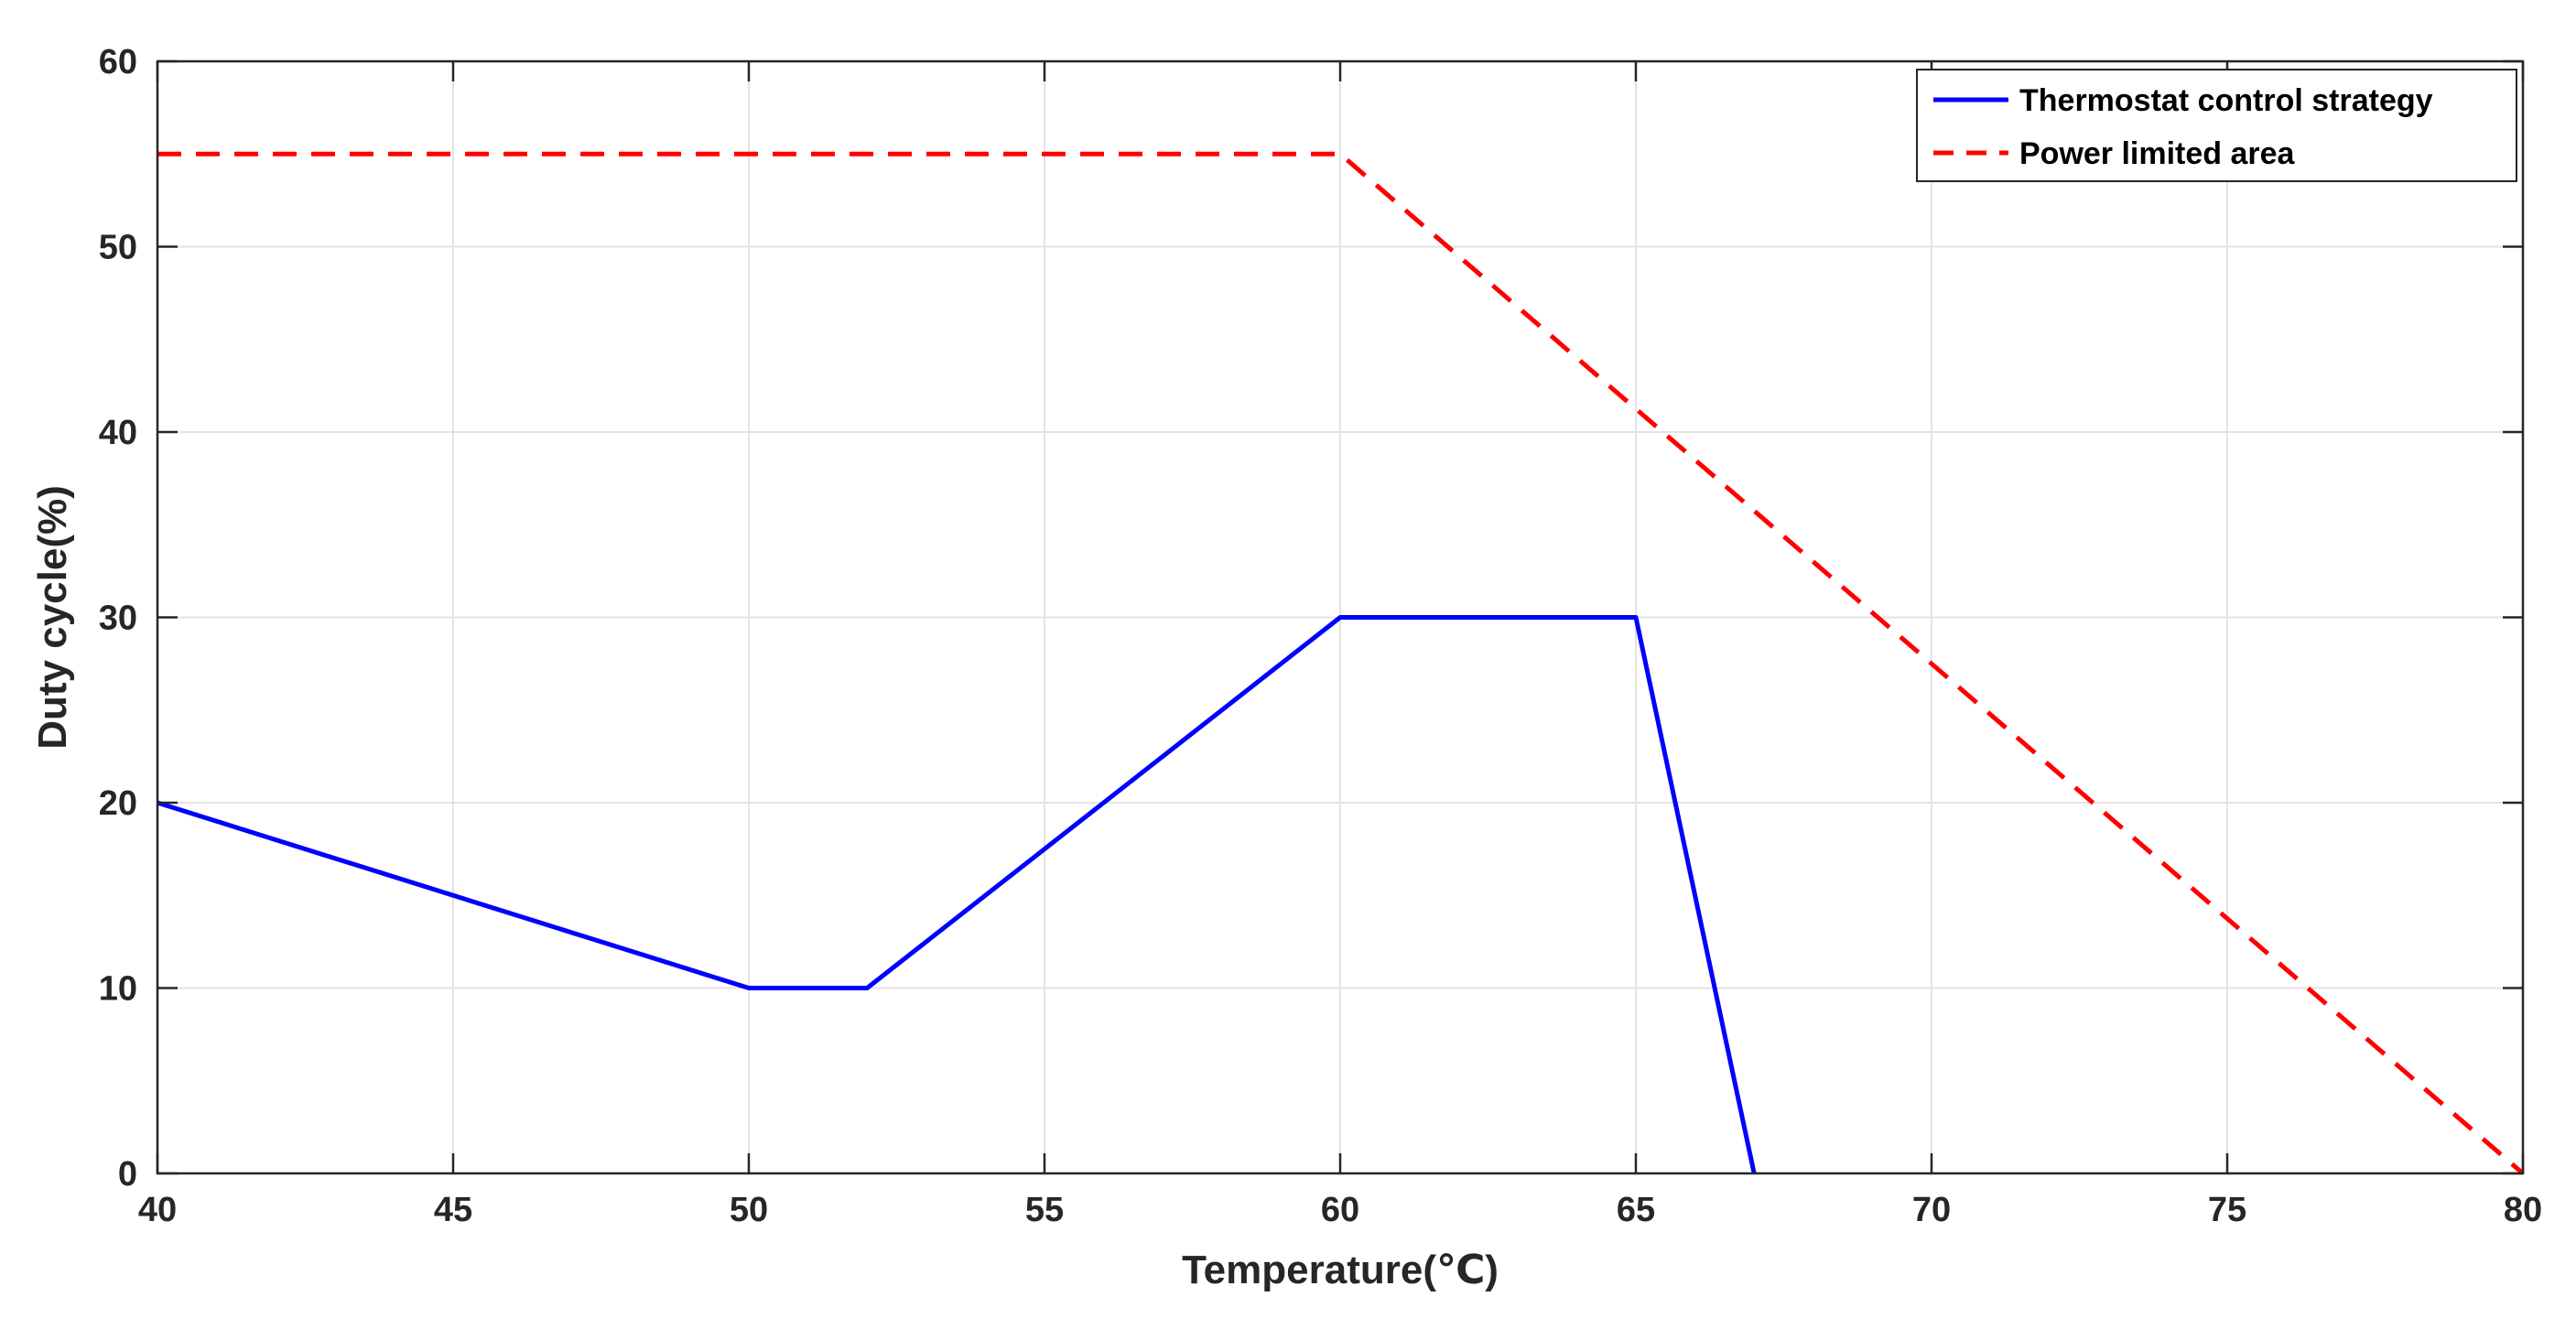 This screenshot has width=2576, height=1329. I want to click on x-axis-label: Temperature(℃), so click(1341, 1270).